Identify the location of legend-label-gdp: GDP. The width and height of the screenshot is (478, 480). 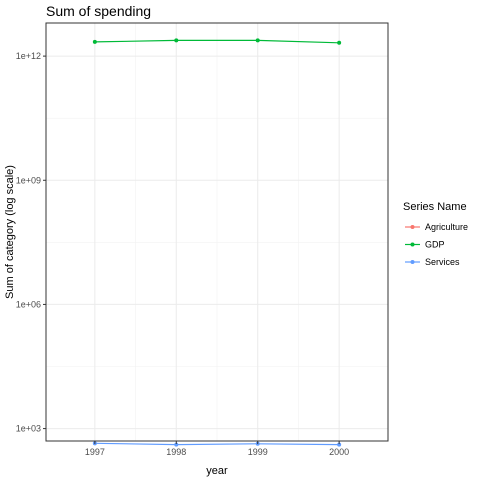
(435, 245).